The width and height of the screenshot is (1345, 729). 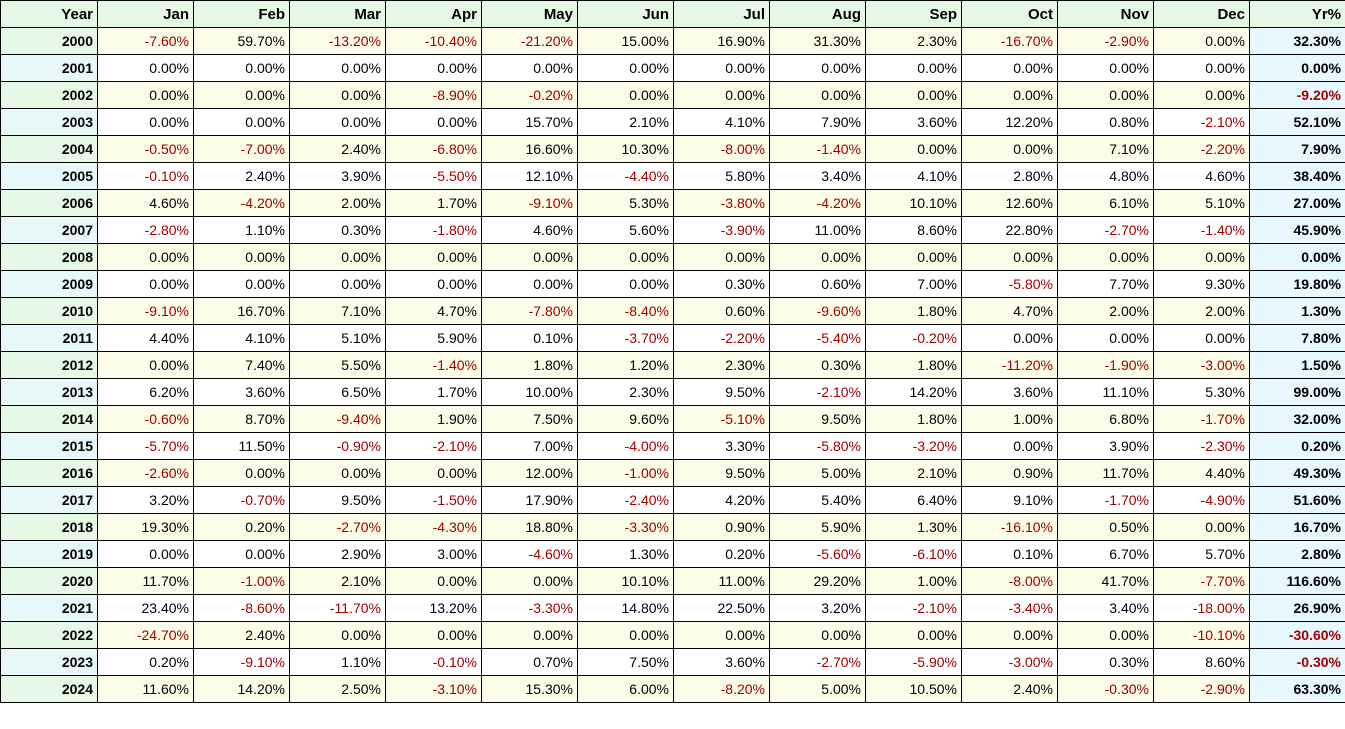 What do you see at coordinates (1201, 608) in the screenshot?
I see `monthly-return-cell: -18.00%` at bounding box center [1201, 608].